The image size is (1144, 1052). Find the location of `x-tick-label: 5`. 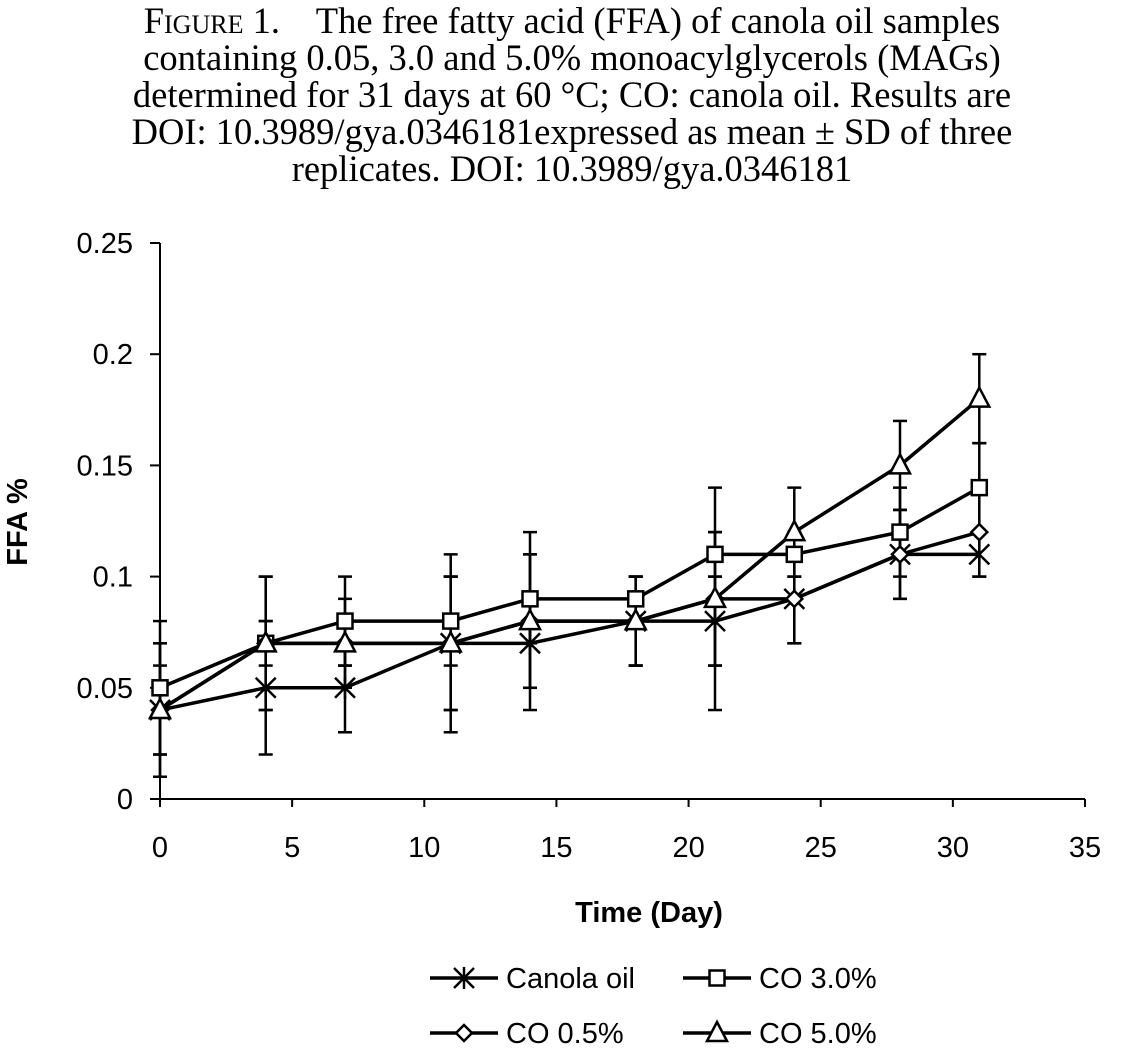

x-tick-label: 5 is located at coordinates (292, 848).